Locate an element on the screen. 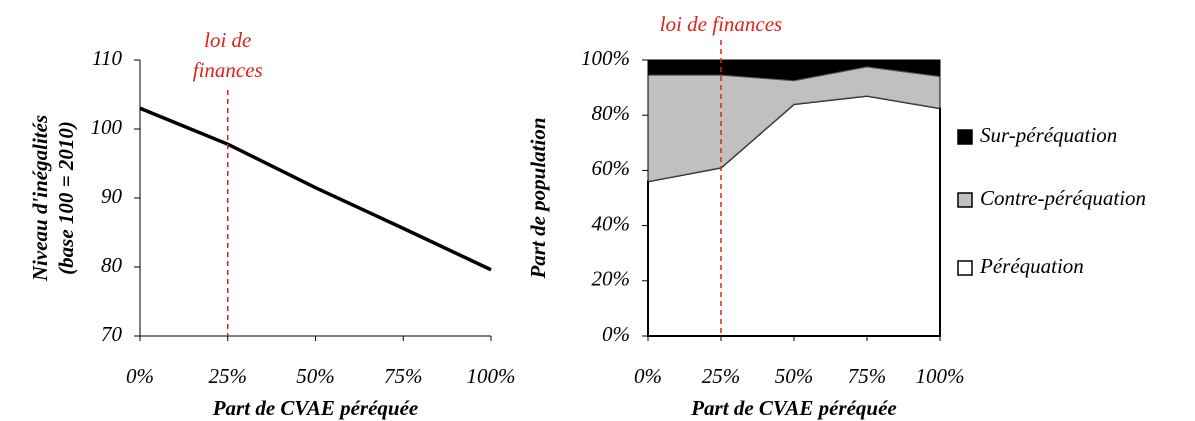  y-tick-label: 20% is located at coordinates (611, 279).